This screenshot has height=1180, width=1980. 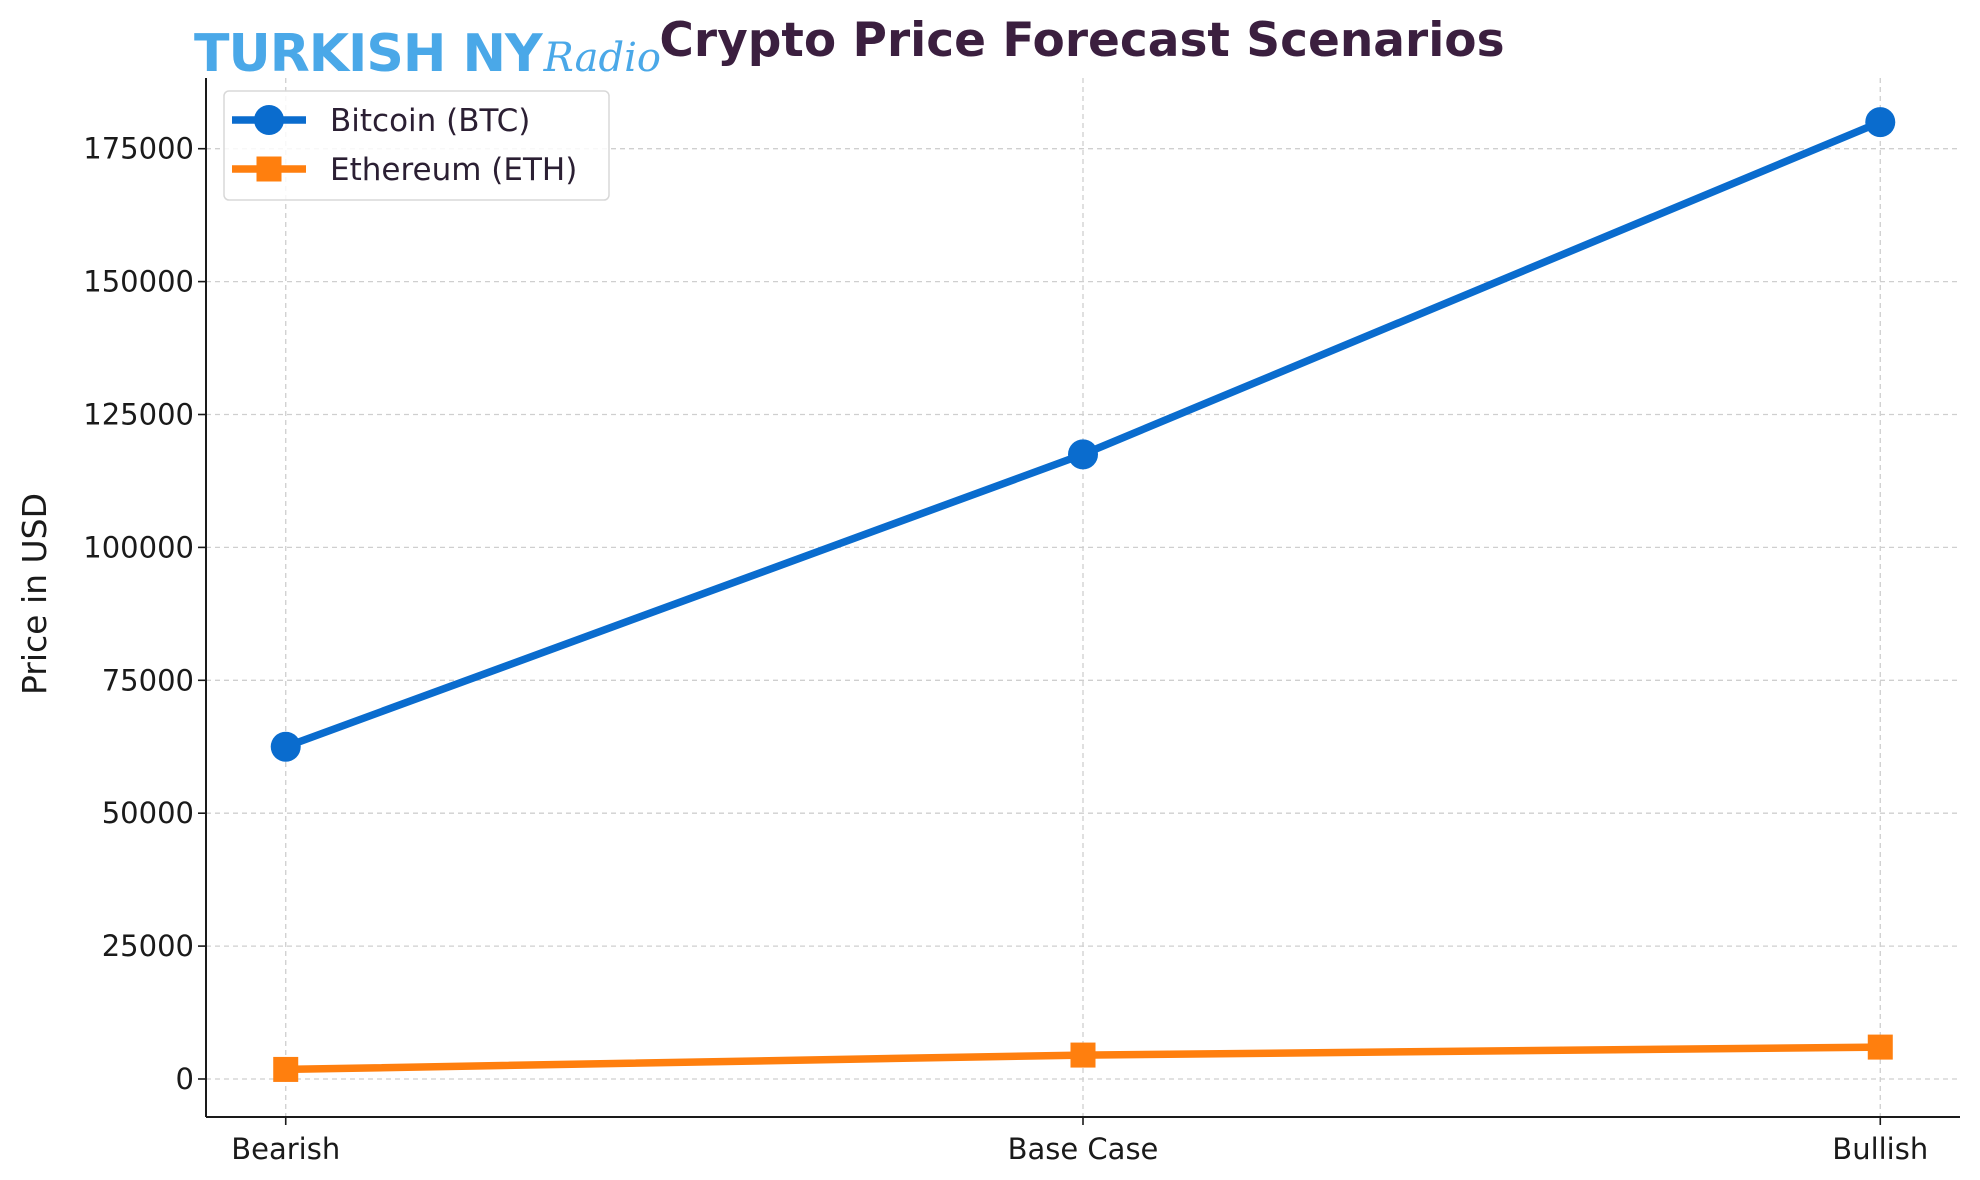 What do you see at coordinates (453, 170) in the screenshot?
I see `legend-label-1: Ethereum (ETH)` at bounding box center [453, 170].